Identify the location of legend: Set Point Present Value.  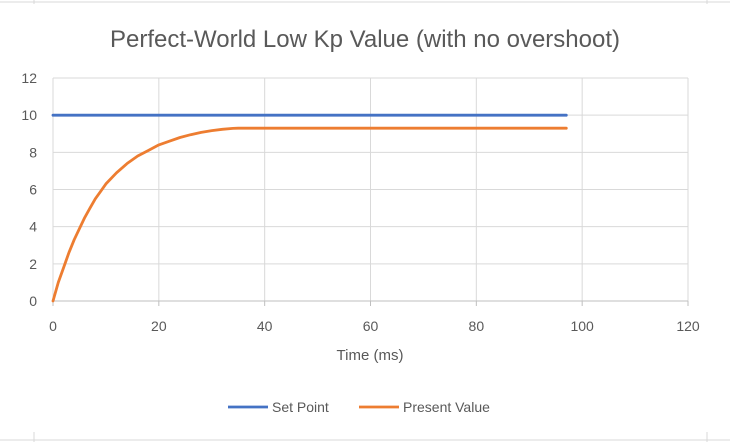
(359, 407).